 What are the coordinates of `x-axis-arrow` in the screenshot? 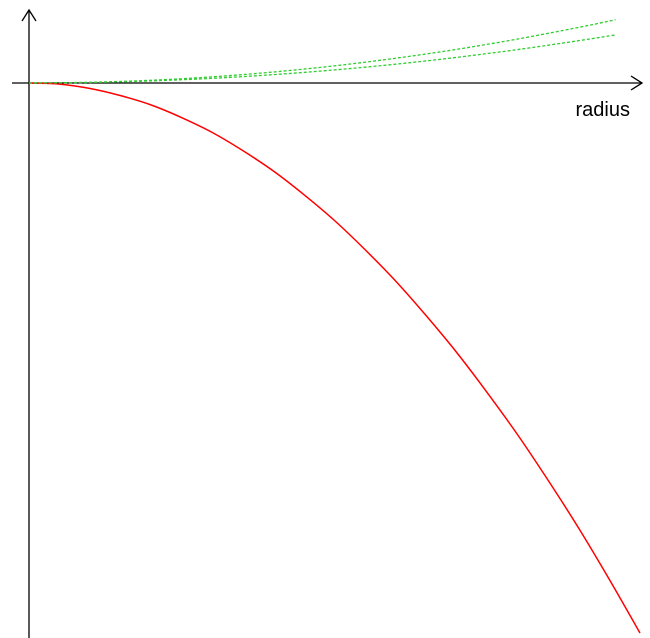 It's located at (637, 83).